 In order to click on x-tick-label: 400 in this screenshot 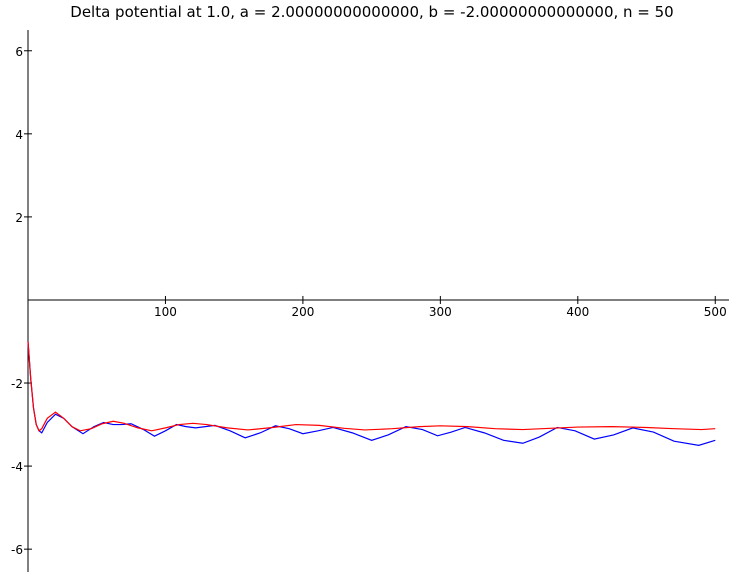, I will do `click(577, 312)`.